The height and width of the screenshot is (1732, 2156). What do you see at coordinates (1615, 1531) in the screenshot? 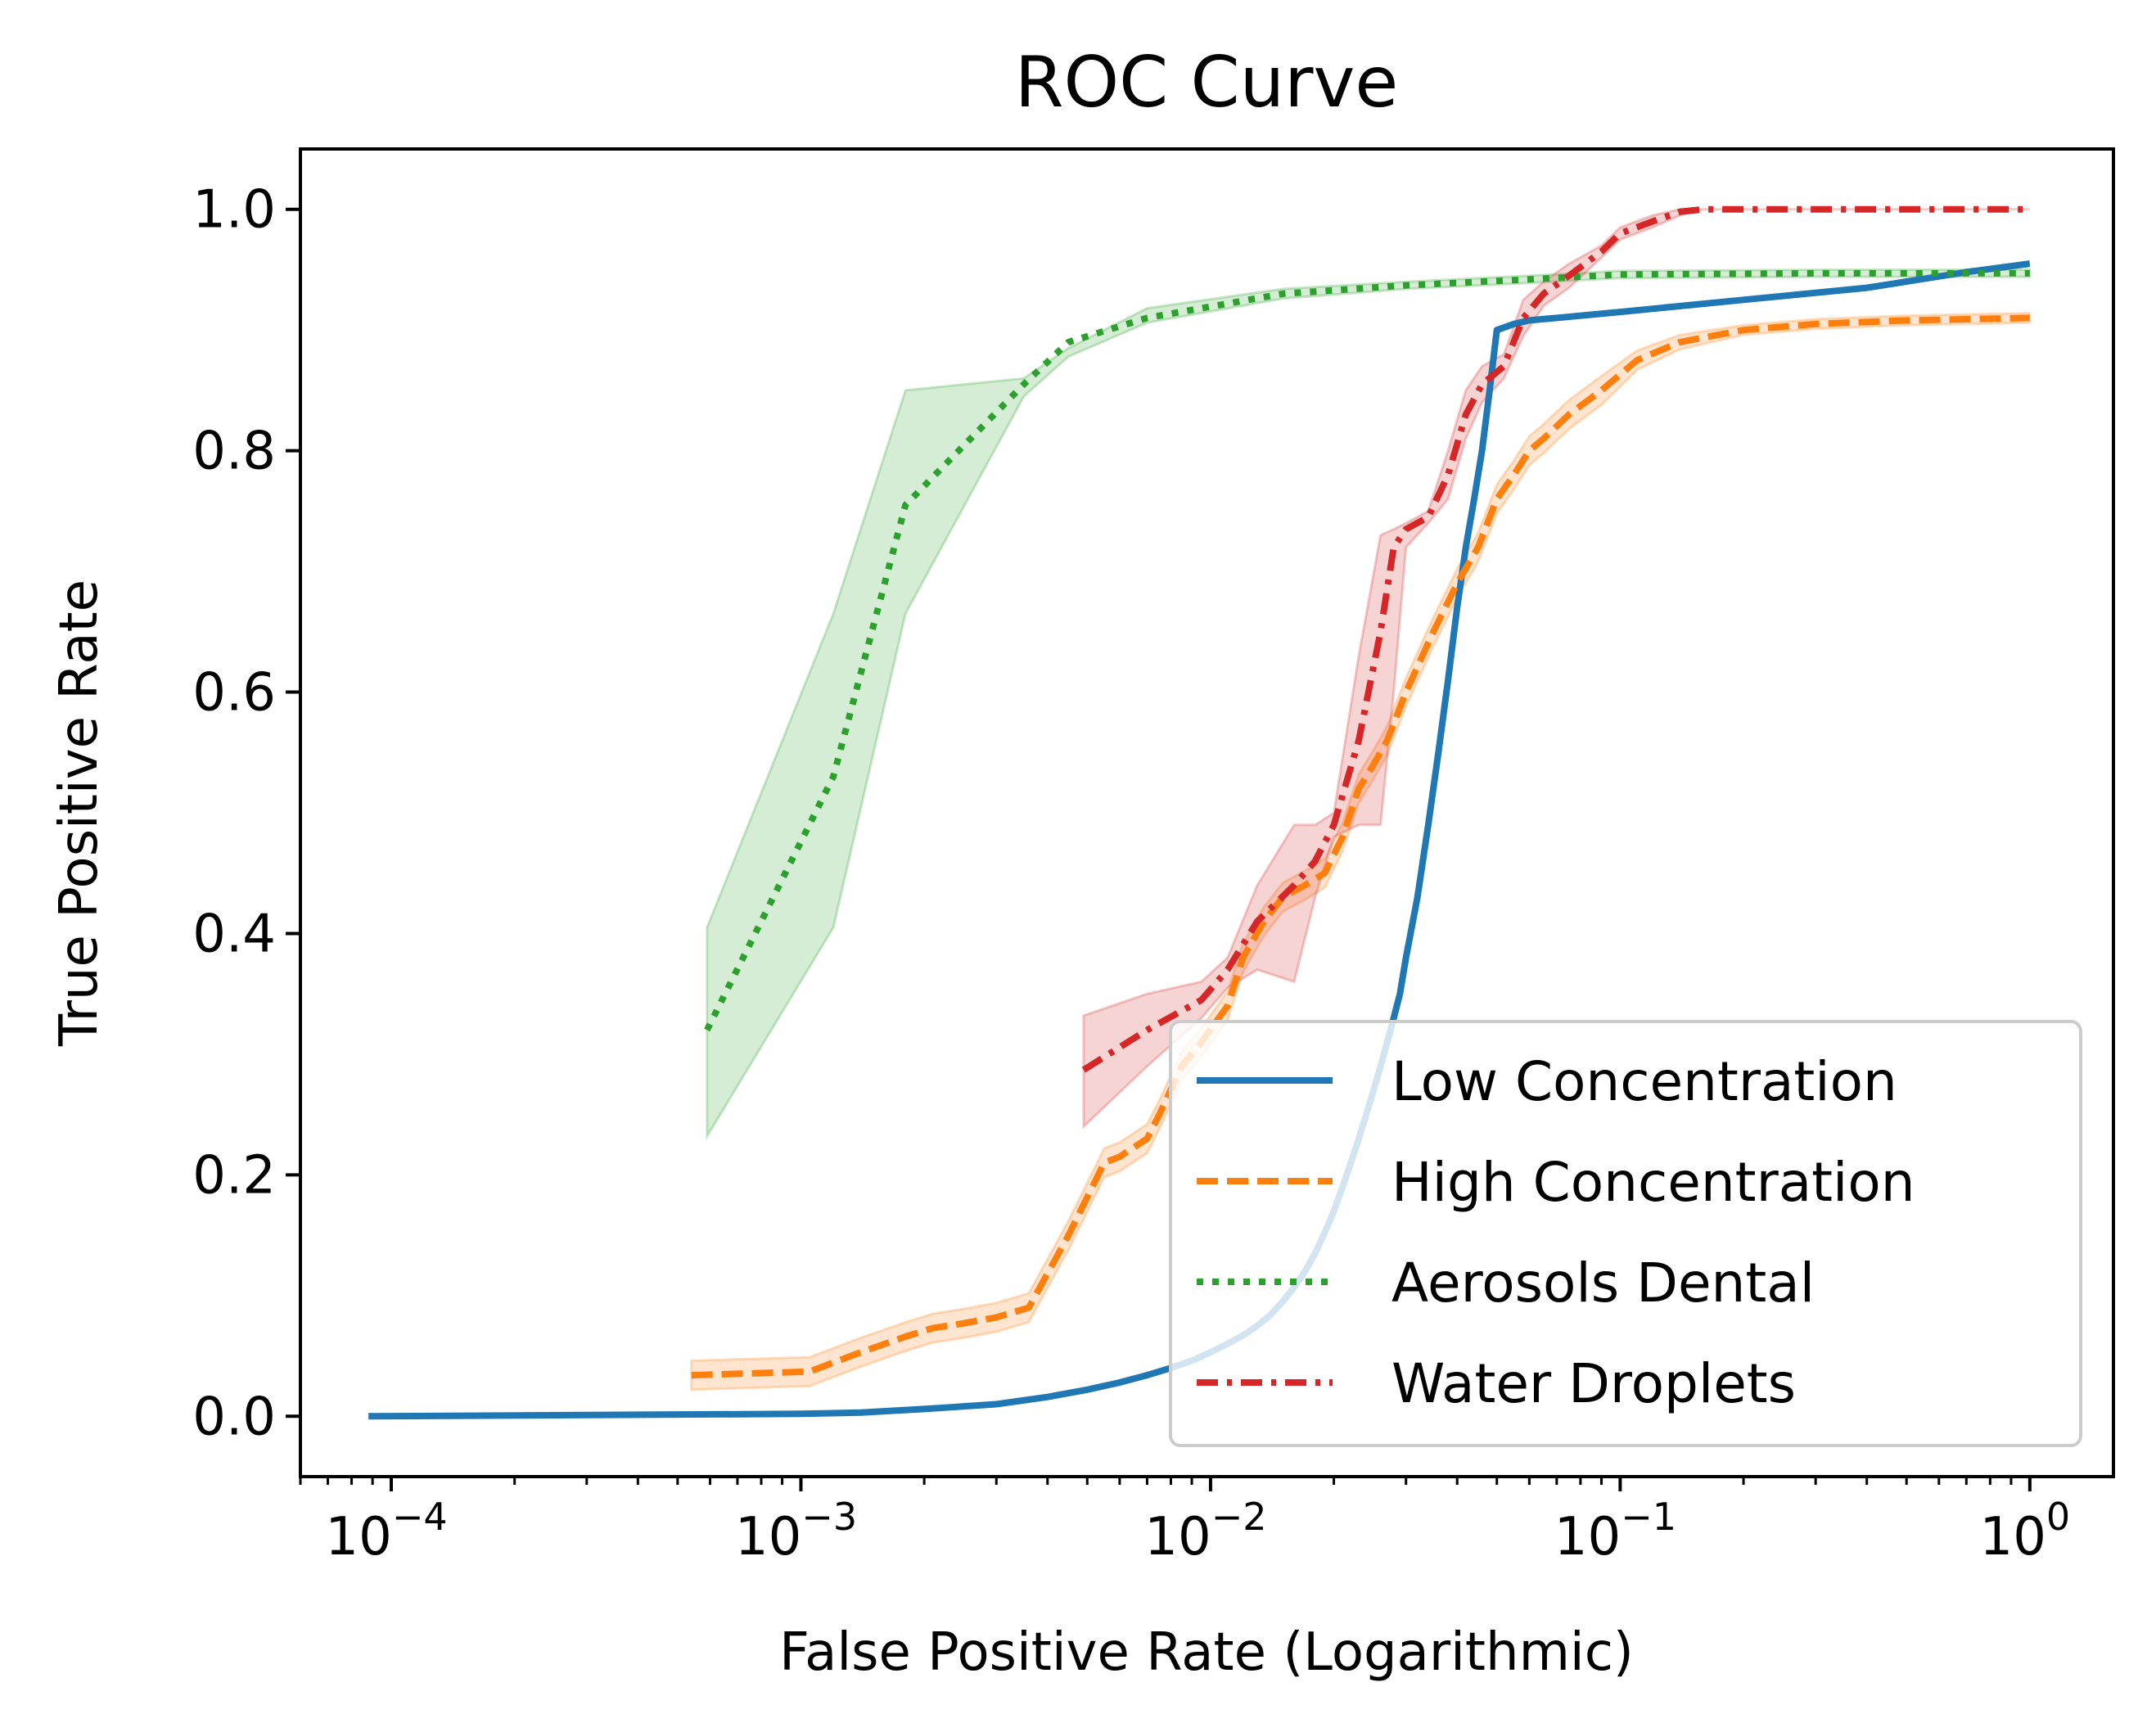
I see `x-tick-label: 10⁻¹` at bounding box center [1615, 1531].